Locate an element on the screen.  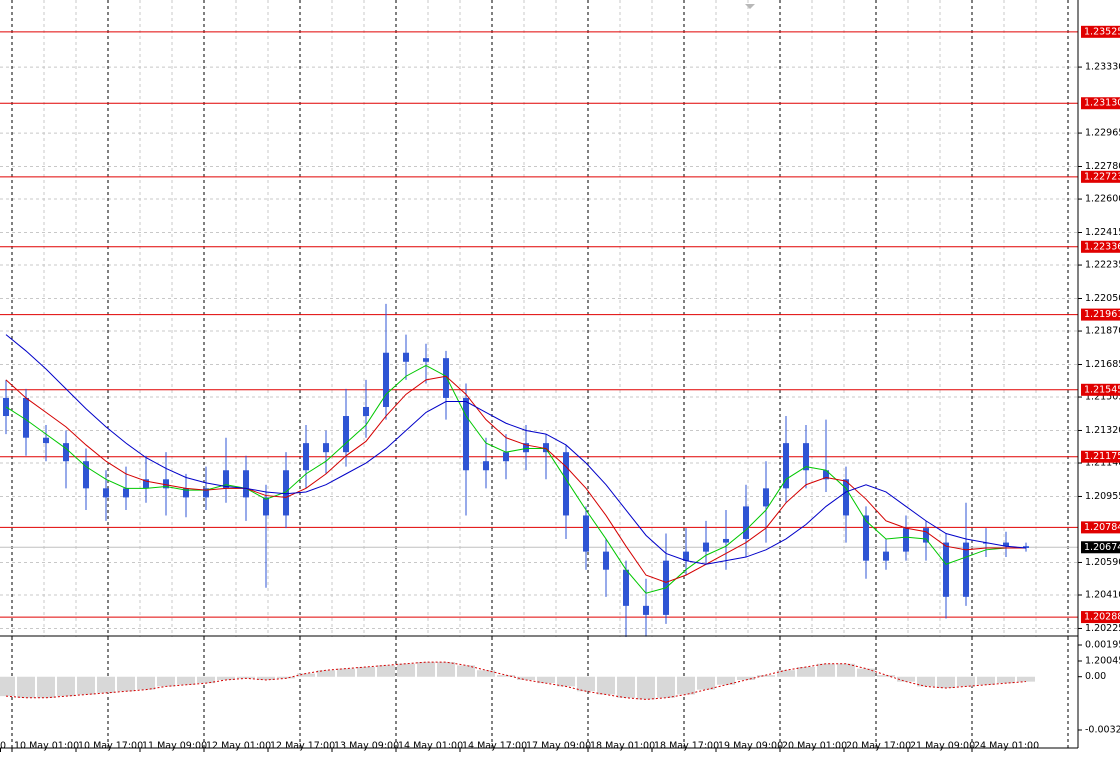
x-tick-label: 18 May 17:00 is located at coordinates (686, 746).